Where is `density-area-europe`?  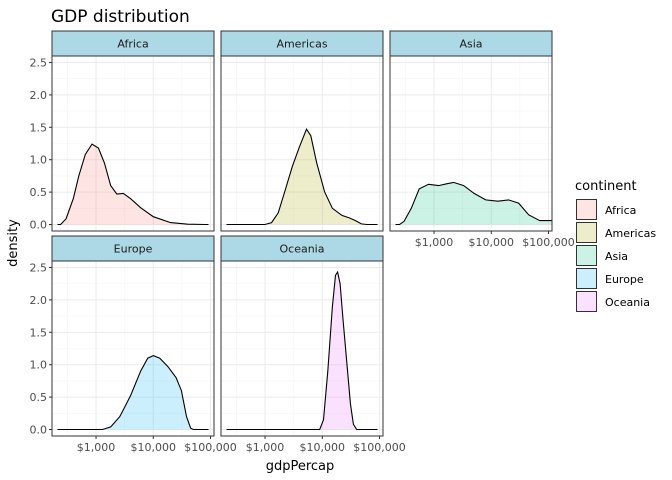 density-area-europe is located at coordinates (133, 392).